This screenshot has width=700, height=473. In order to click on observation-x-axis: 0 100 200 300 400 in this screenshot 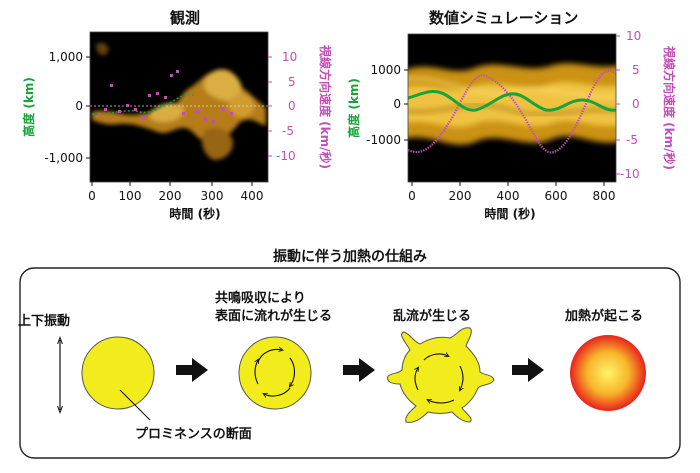, I will do `click(175, 192)`.